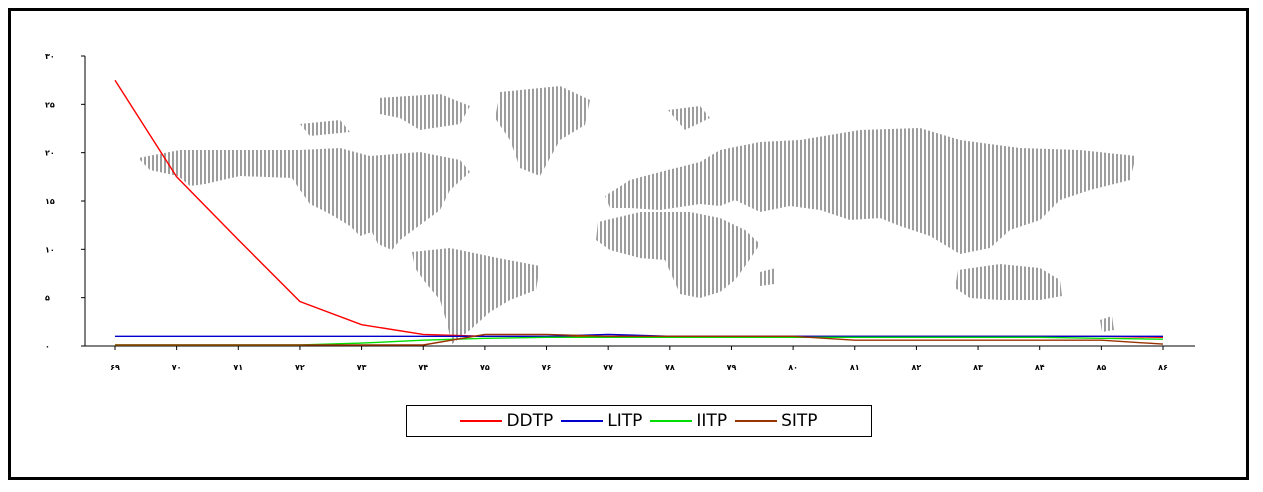  What do you see at coordinates (542, 131) in the screenshot?
I see `greenland-shape` at bounding box center [542, 131].